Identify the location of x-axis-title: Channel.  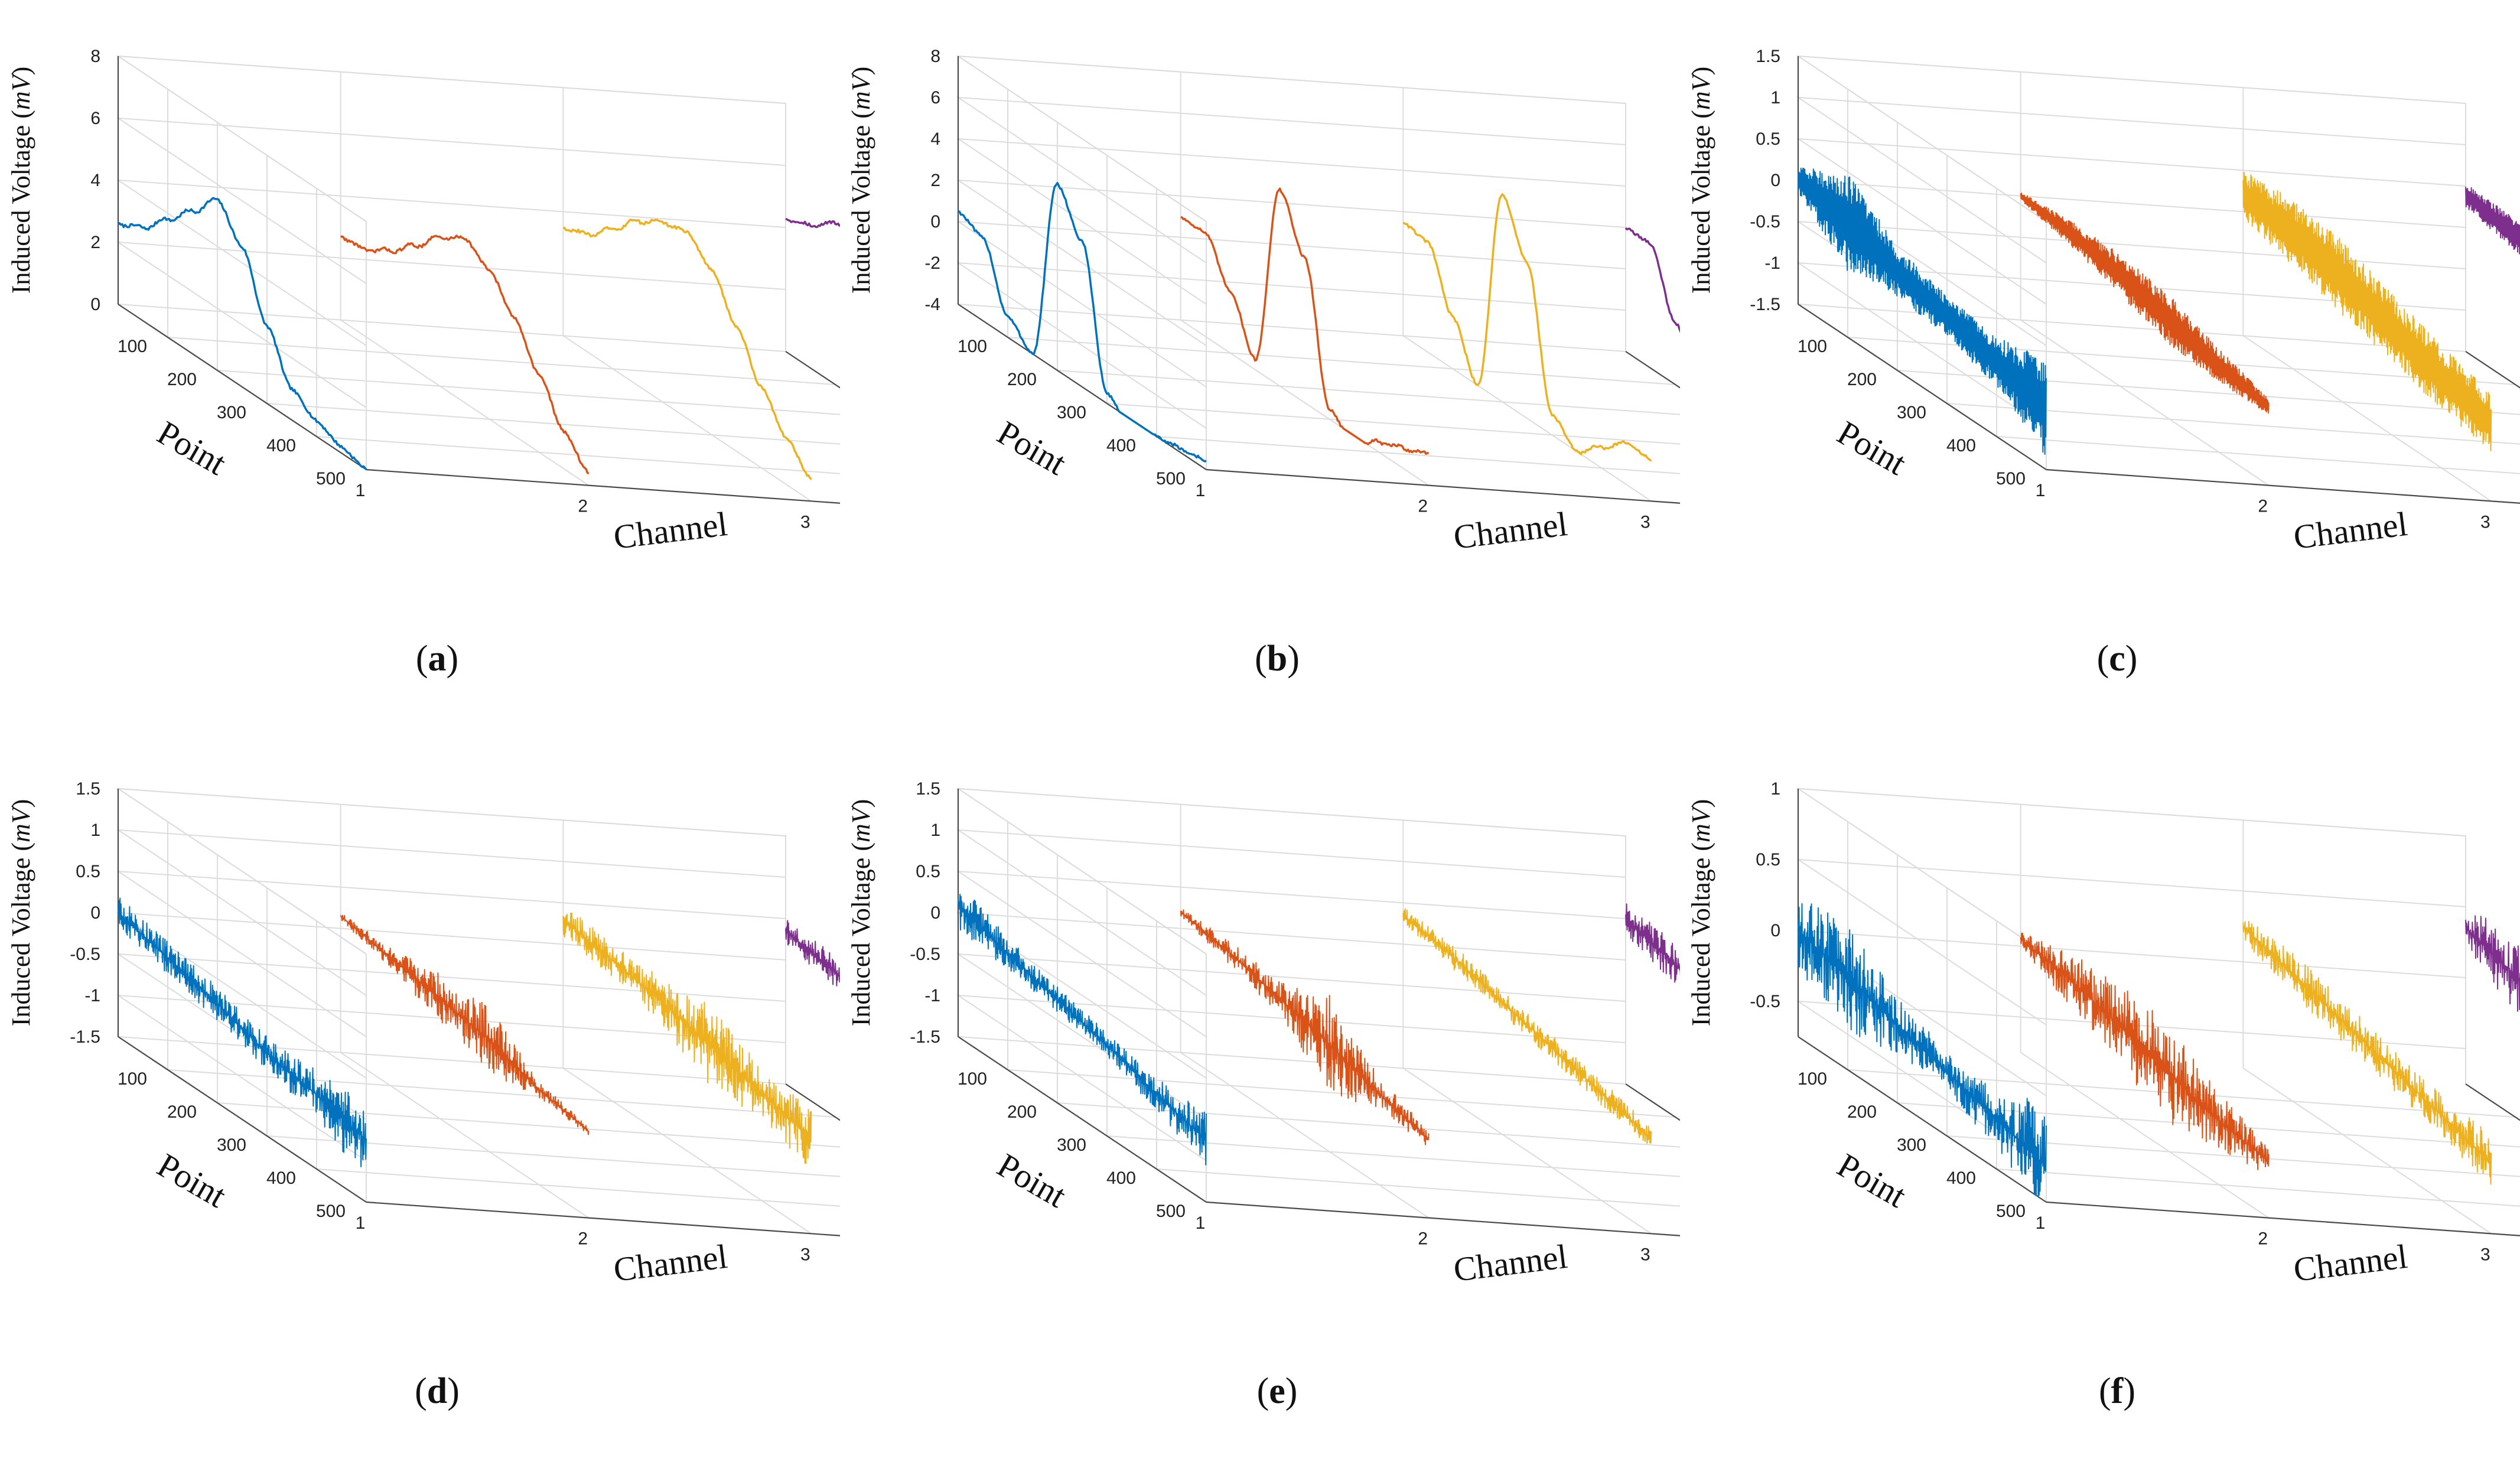
(1510, 530).